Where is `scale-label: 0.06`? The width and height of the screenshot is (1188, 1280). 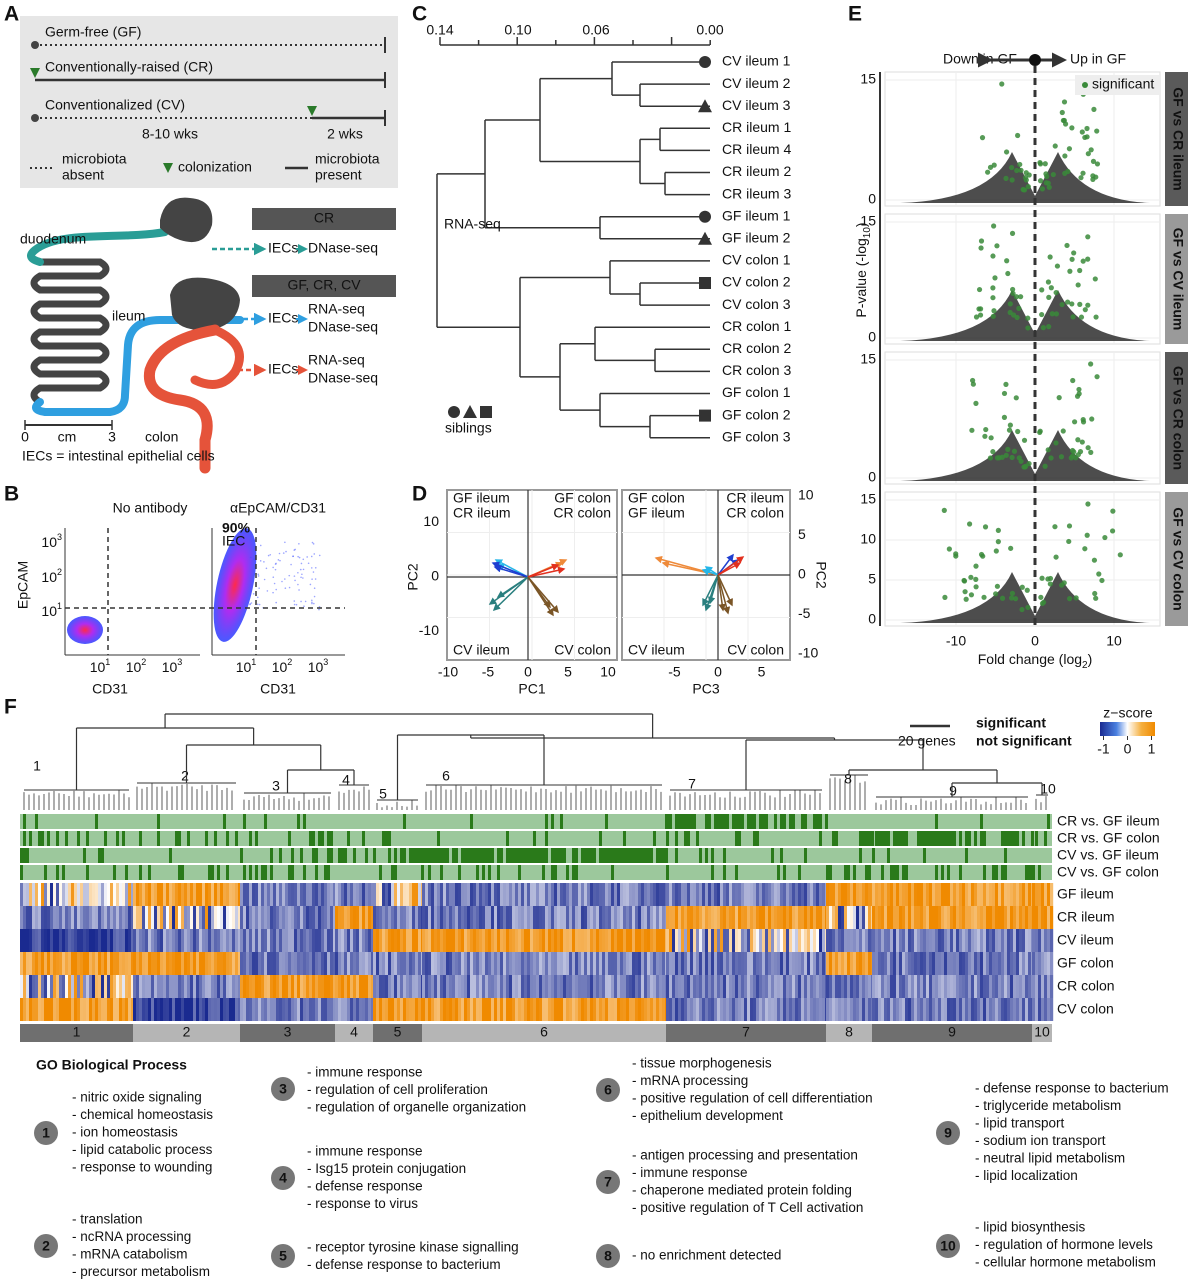
scale-label: 0.06 is located at coordinates (595, 30).